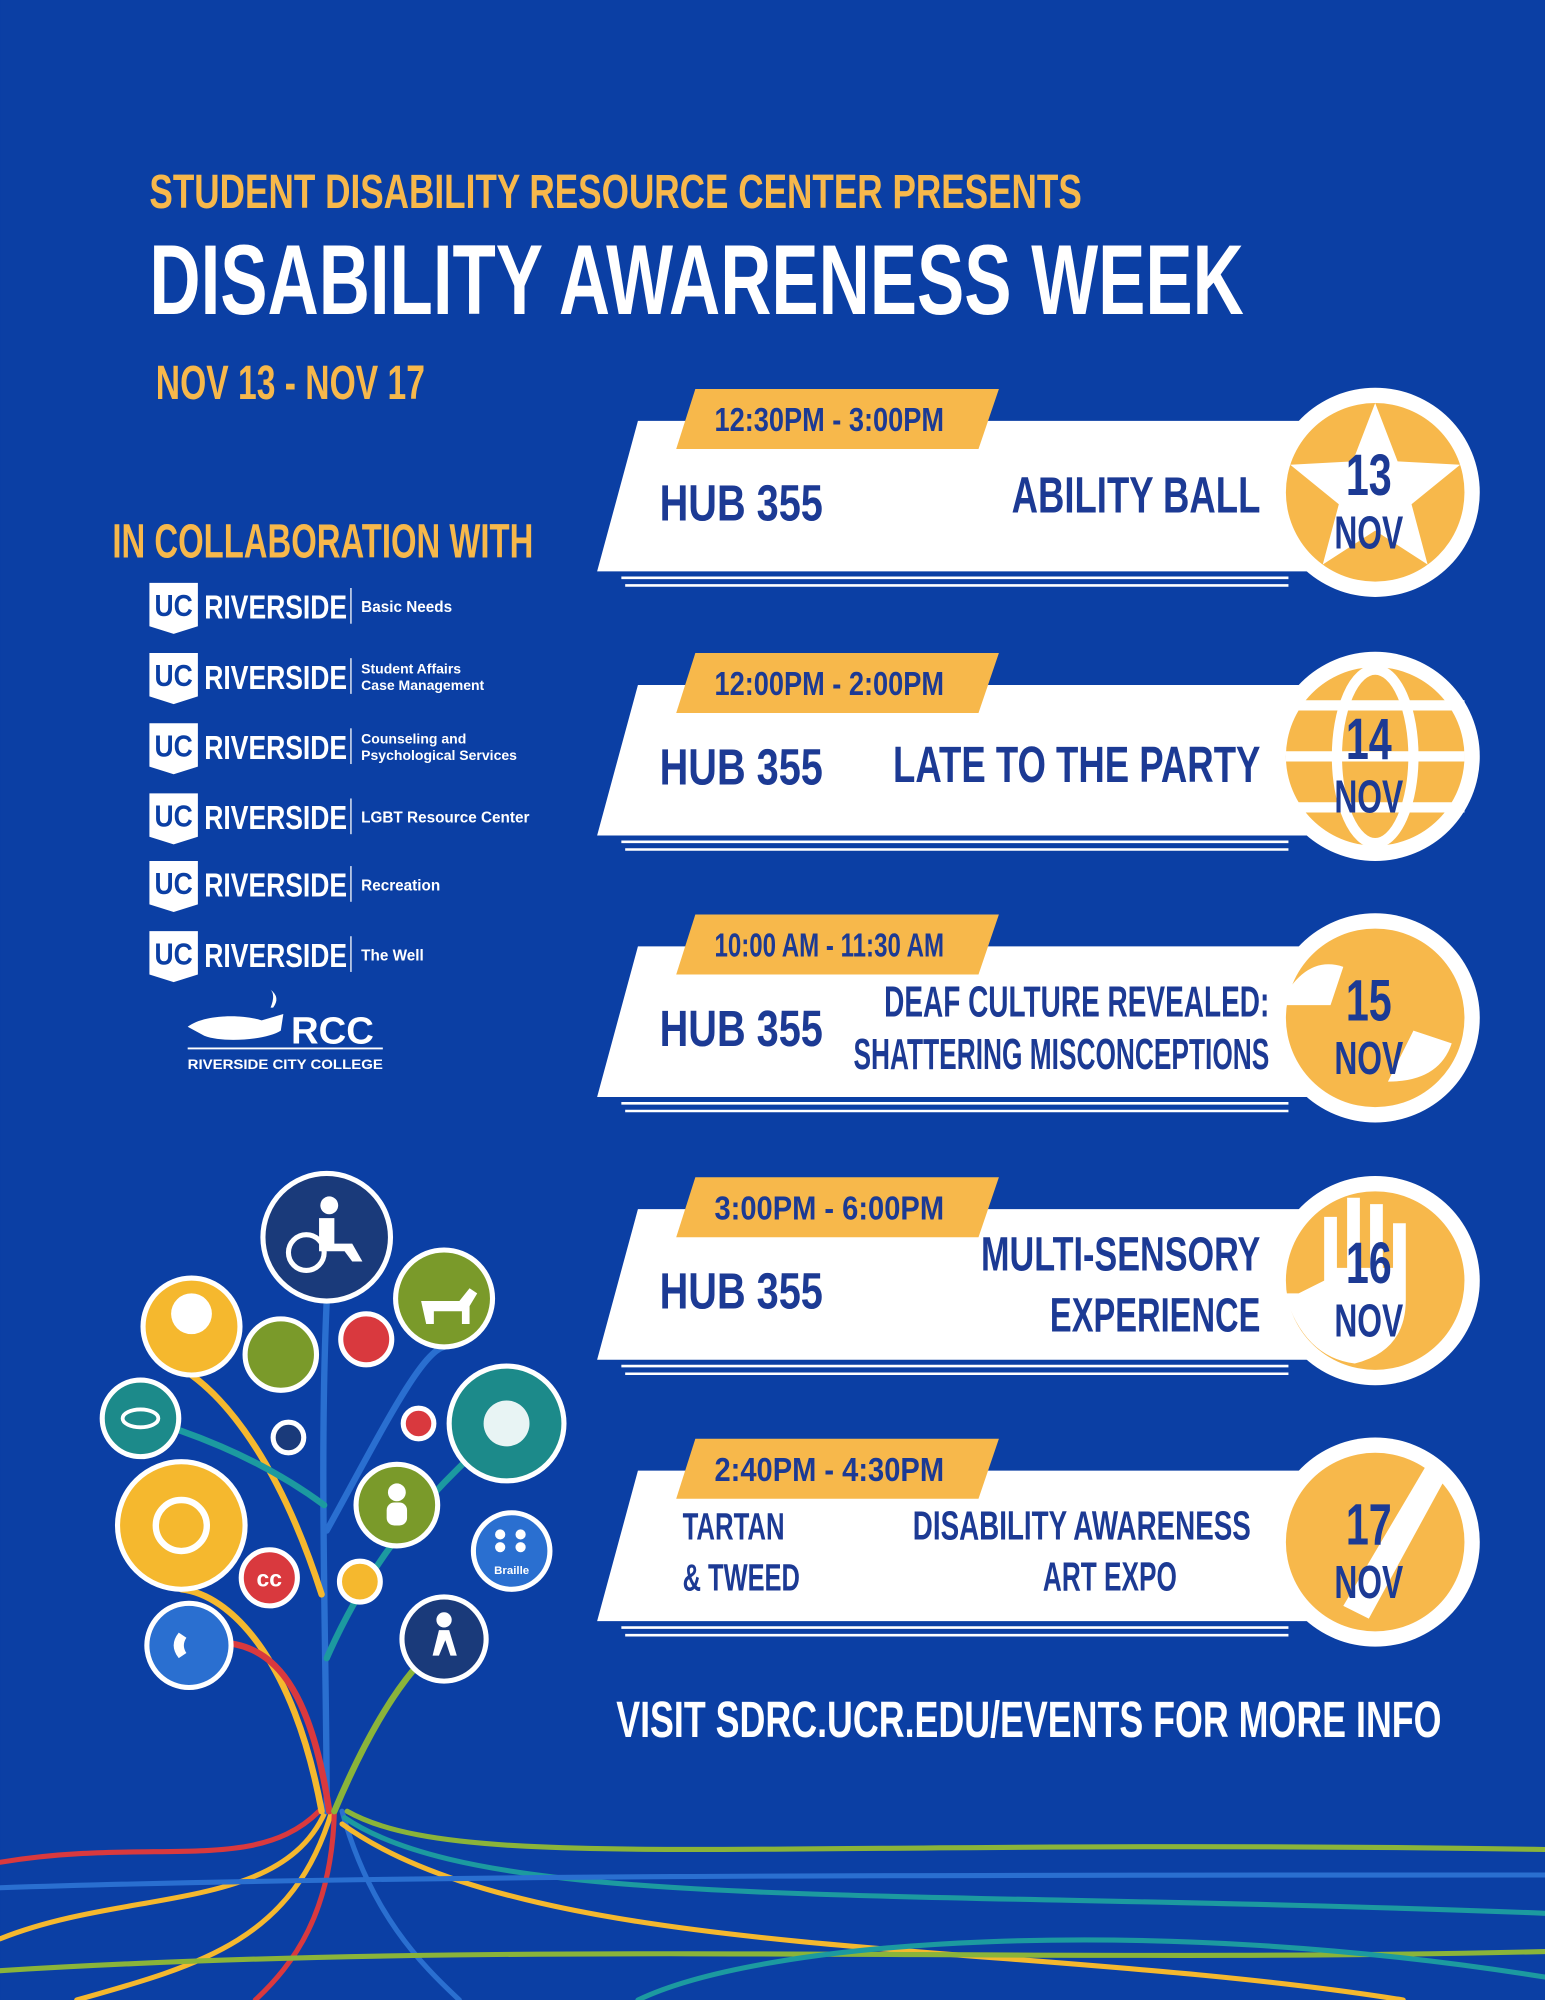  What do you see at coordinates (1369, 1263) in the screenshot?
I see `event-day: 16` at bounding box center [1369, 1263].